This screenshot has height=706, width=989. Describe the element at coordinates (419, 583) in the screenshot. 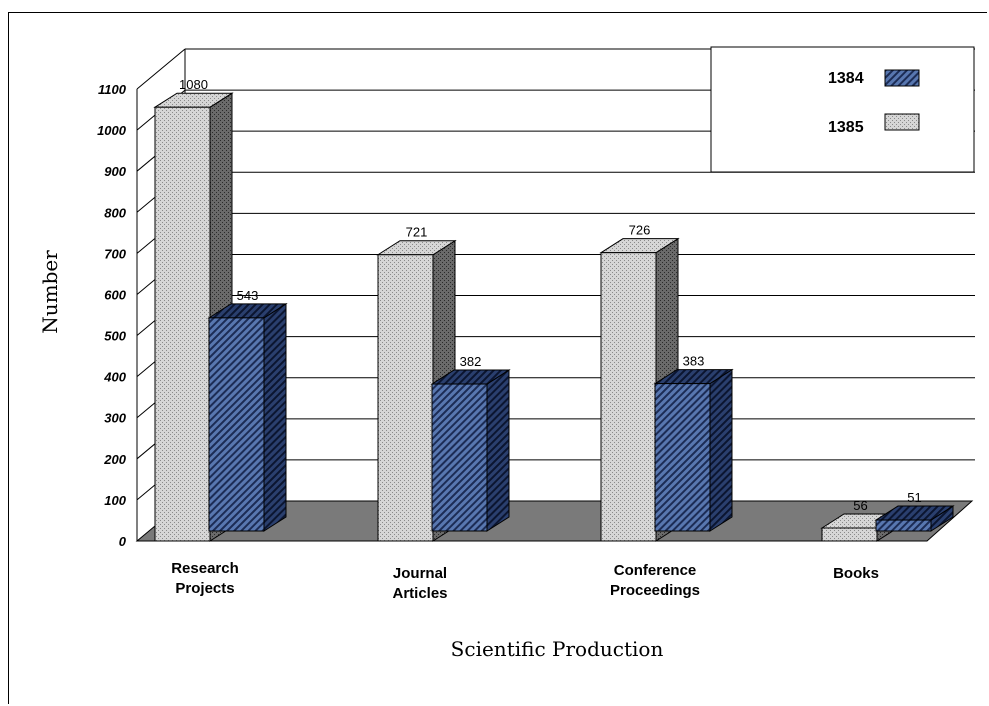

I see `x-category-label: Journal Articles` at that location.